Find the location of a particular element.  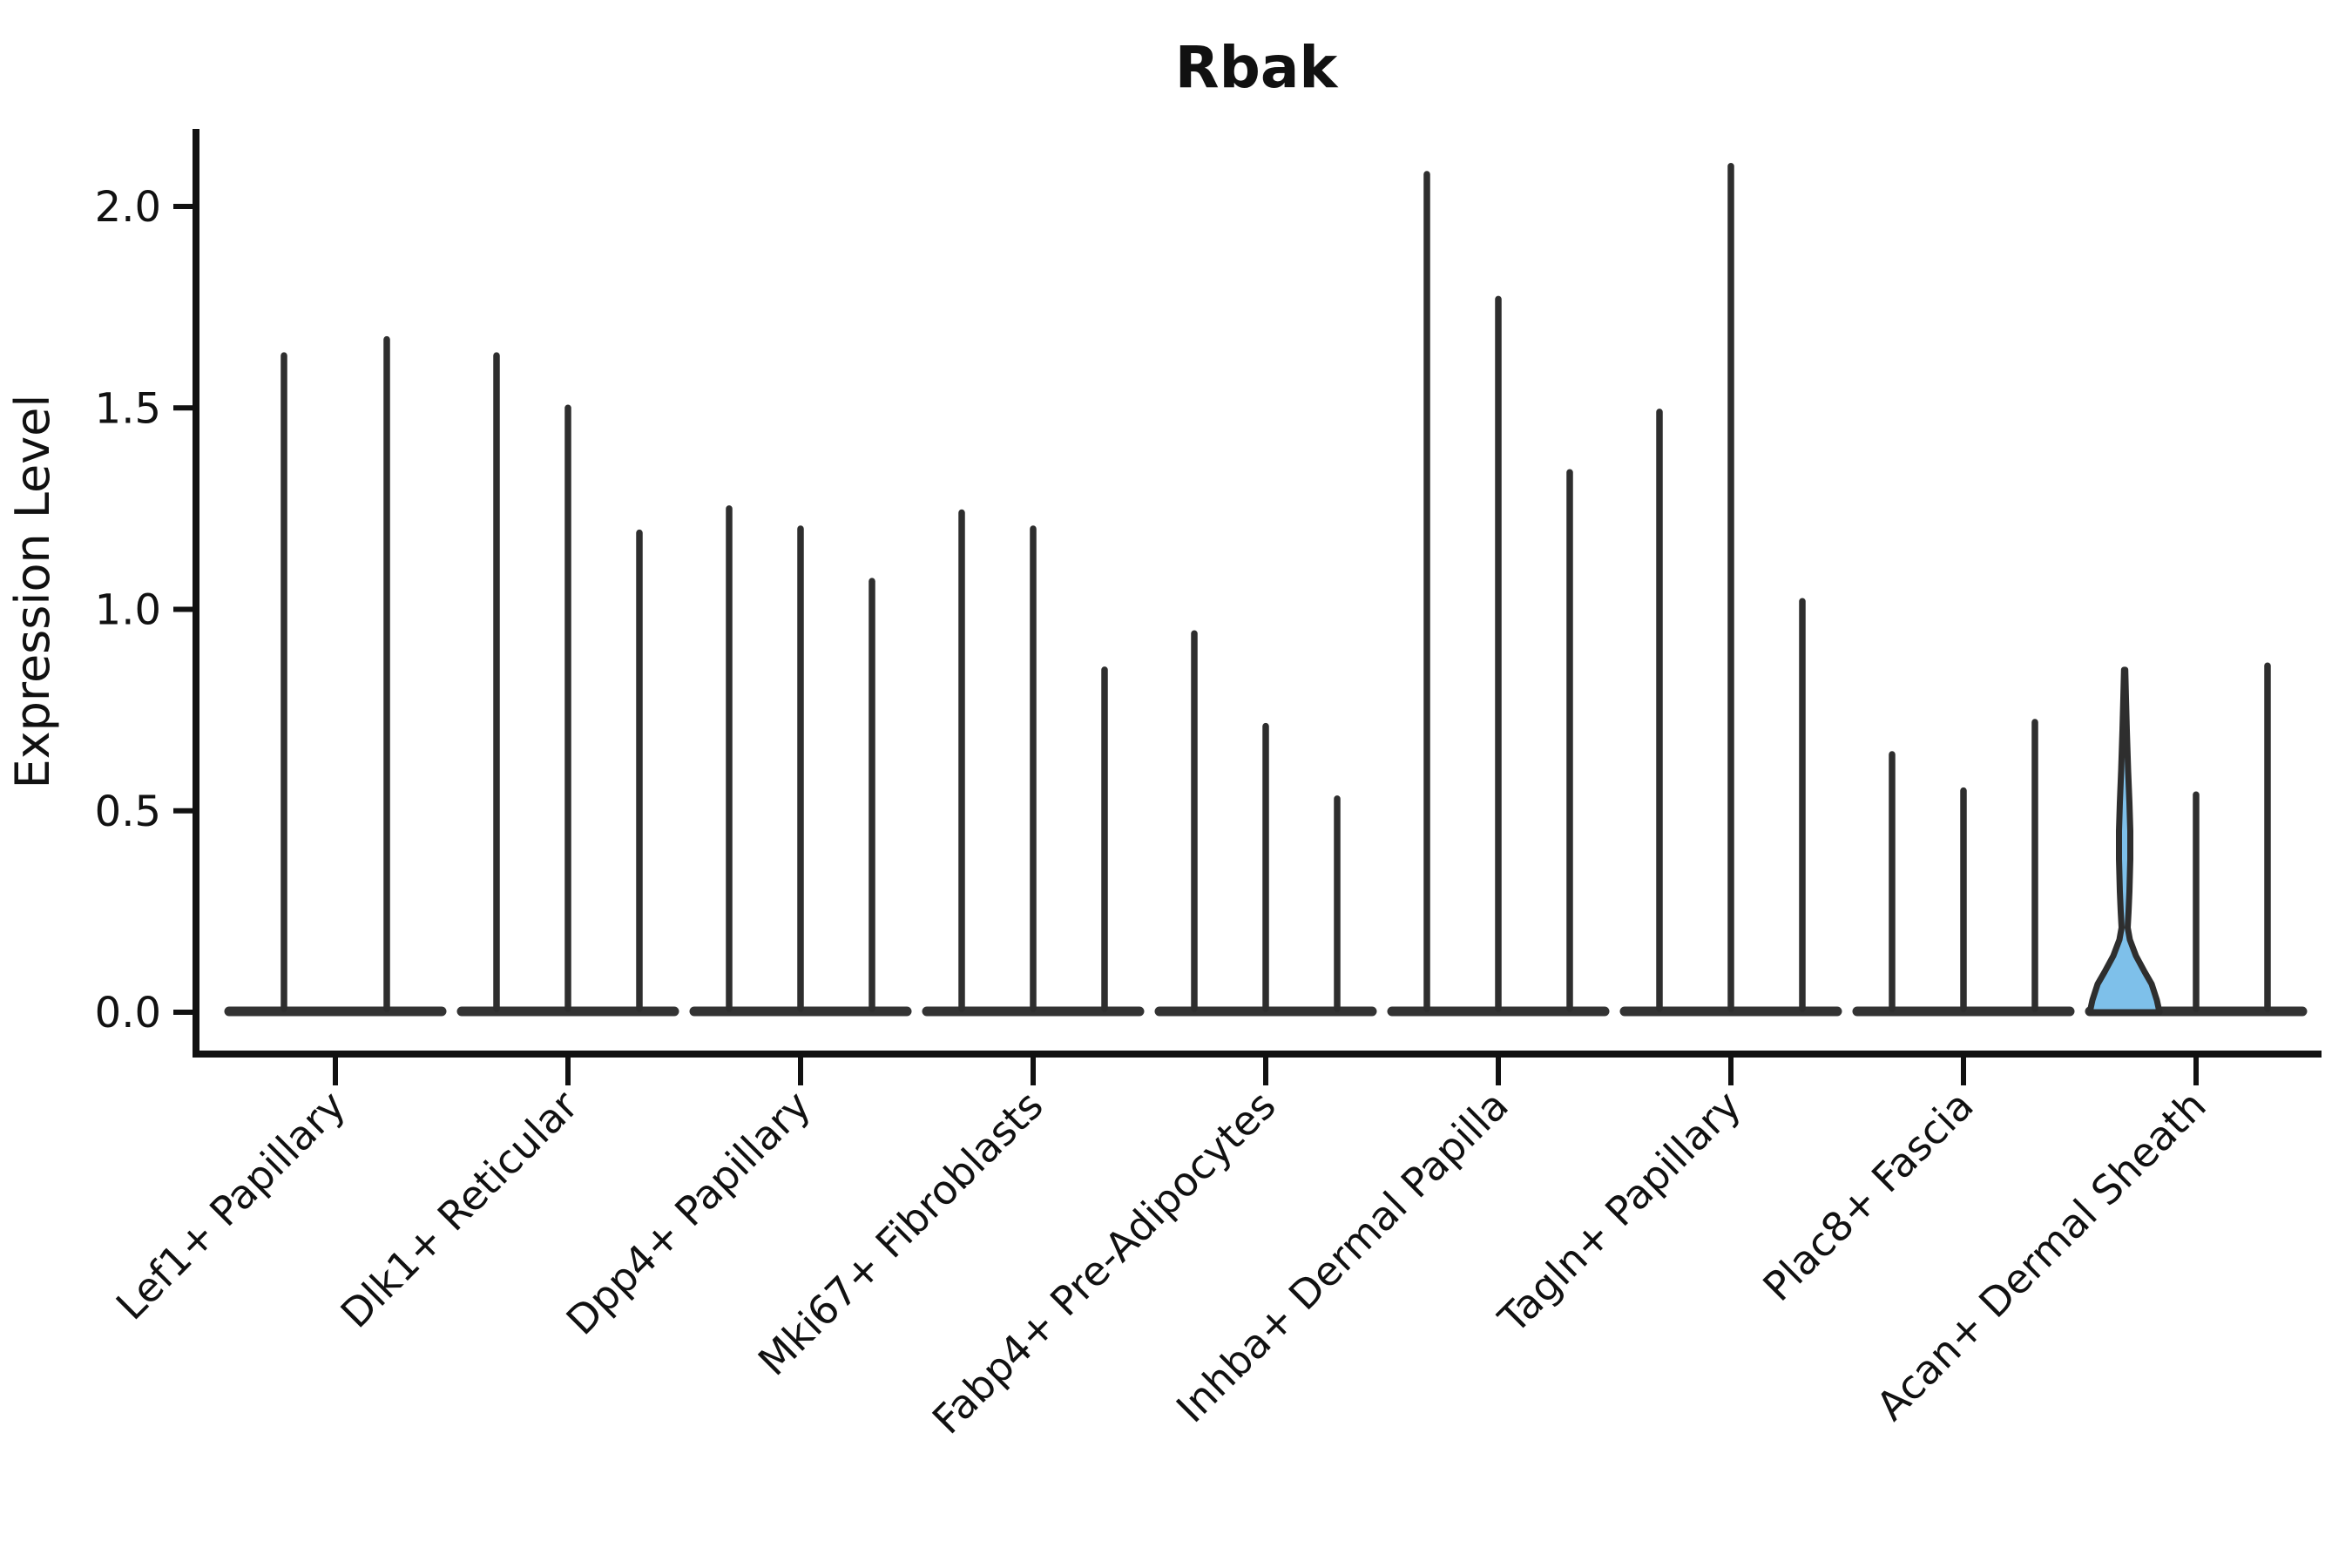

y-tick-label: 0.5 is located at coordinates (128, 811).